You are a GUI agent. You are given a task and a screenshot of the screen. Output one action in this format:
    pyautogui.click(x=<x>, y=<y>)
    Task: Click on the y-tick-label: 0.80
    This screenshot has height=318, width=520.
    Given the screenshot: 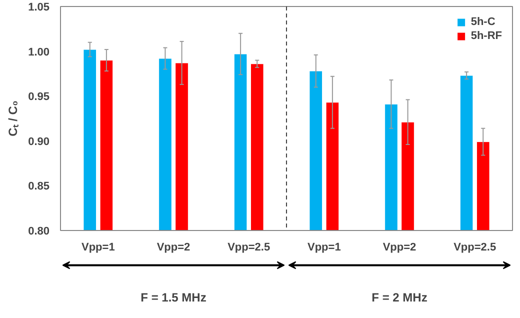 What is the action you would take?
    pyautogui.click(x=39, y=232)
    